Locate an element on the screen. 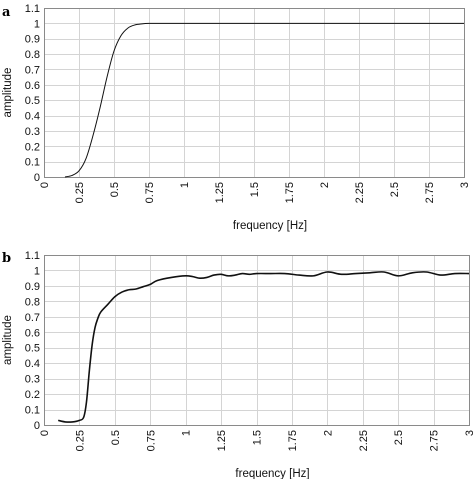 The height and width of the screenshot is (479, 474). series-line is located at coordinates (134, 100).